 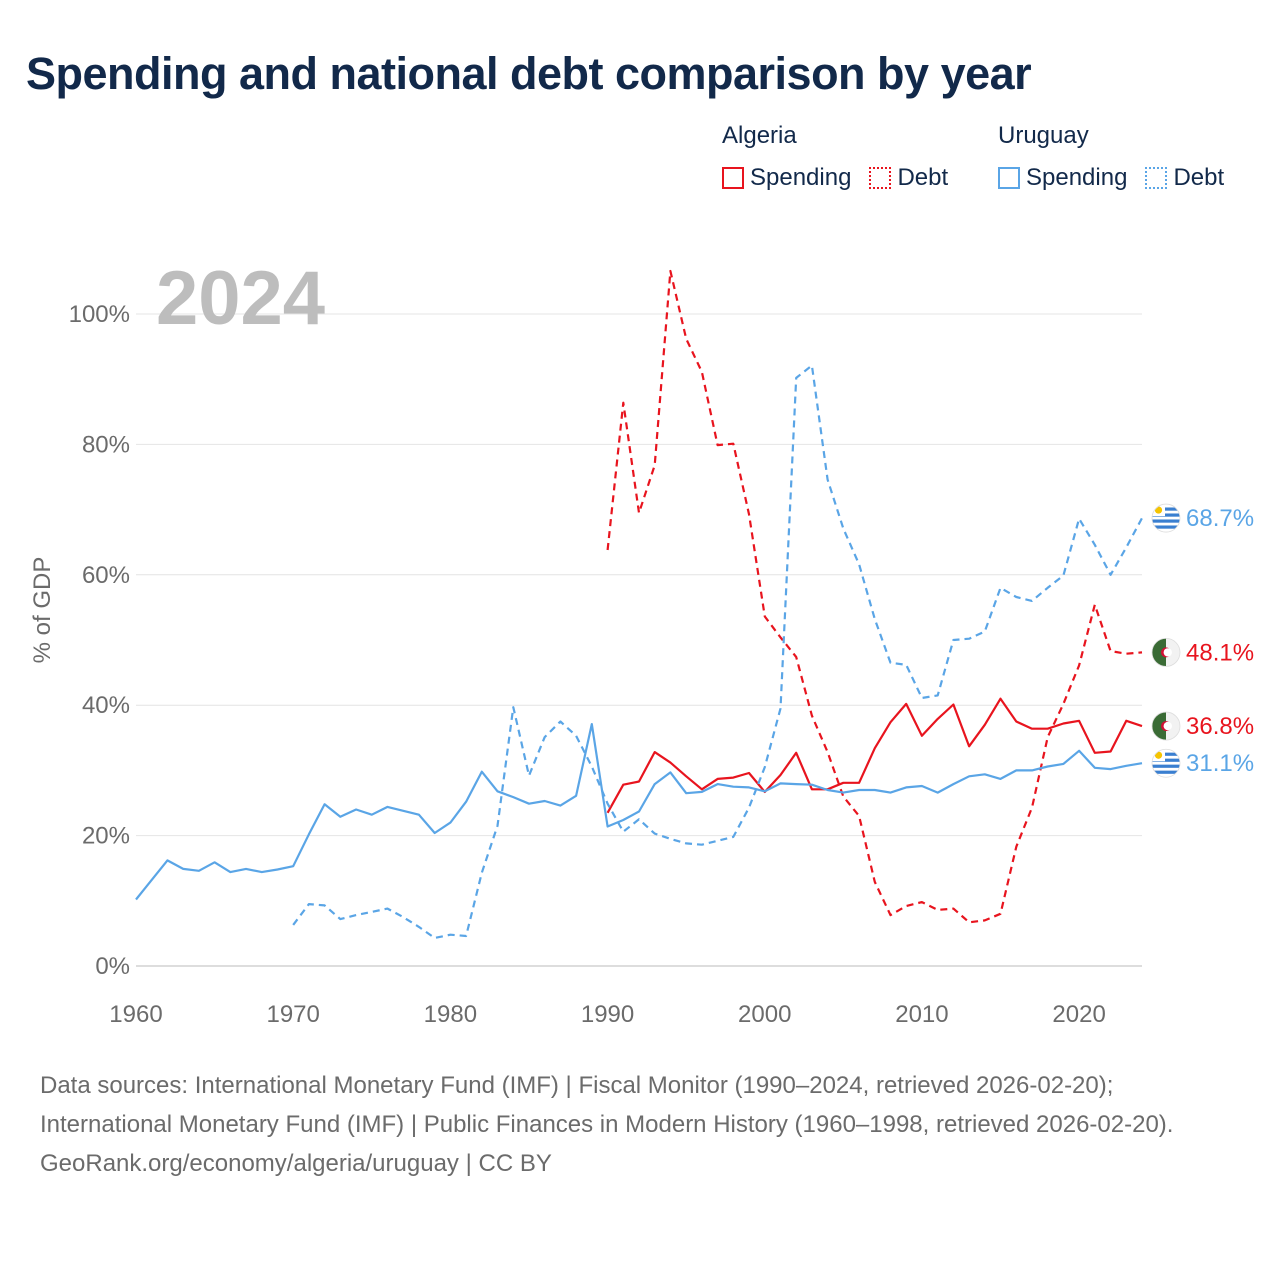 What do you see at coordinates (1220, 726) in the screenshot?
I see `end-label-algeria-spending: 36.8%` at bounding box center [1220, 726].